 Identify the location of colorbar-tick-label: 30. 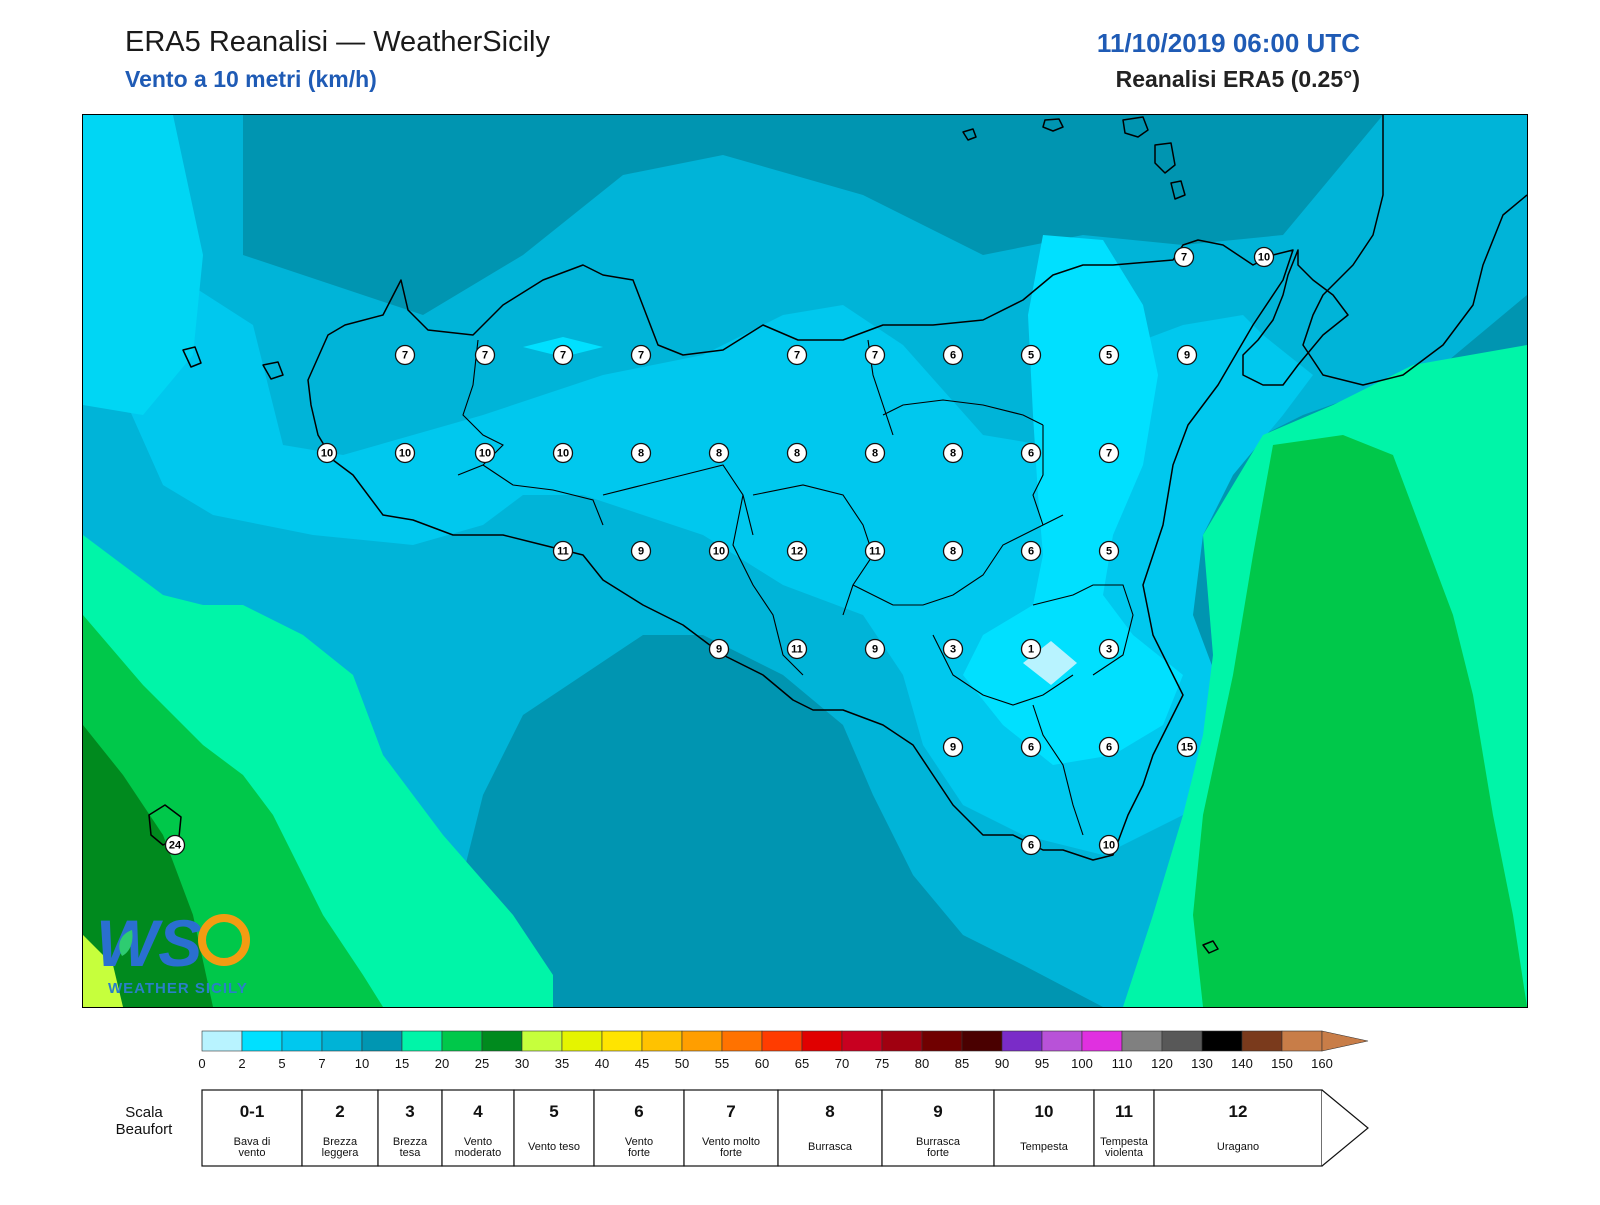
(522, 1063).